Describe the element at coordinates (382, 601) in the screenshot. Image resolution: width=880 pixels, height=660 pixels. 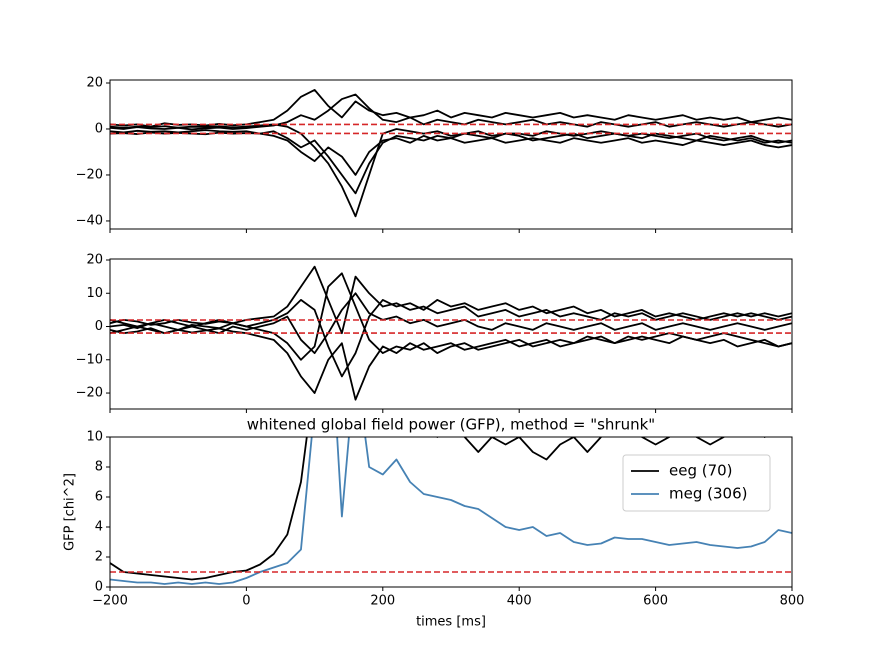
I see `x-tick-label: 200` at that location.